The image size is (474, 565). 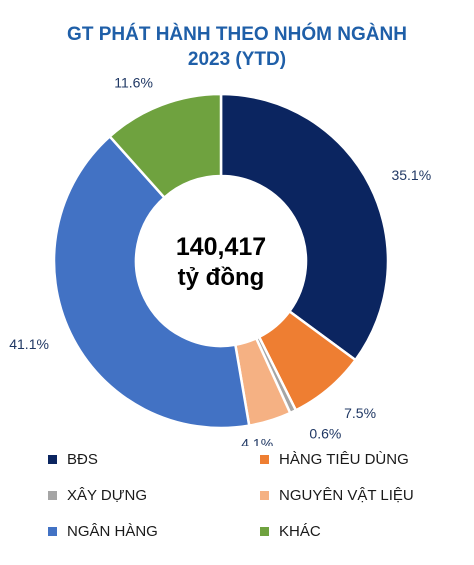 I want to click on data-label-hang-tieu-dung: 7.5%, so click(x=360, y=413).